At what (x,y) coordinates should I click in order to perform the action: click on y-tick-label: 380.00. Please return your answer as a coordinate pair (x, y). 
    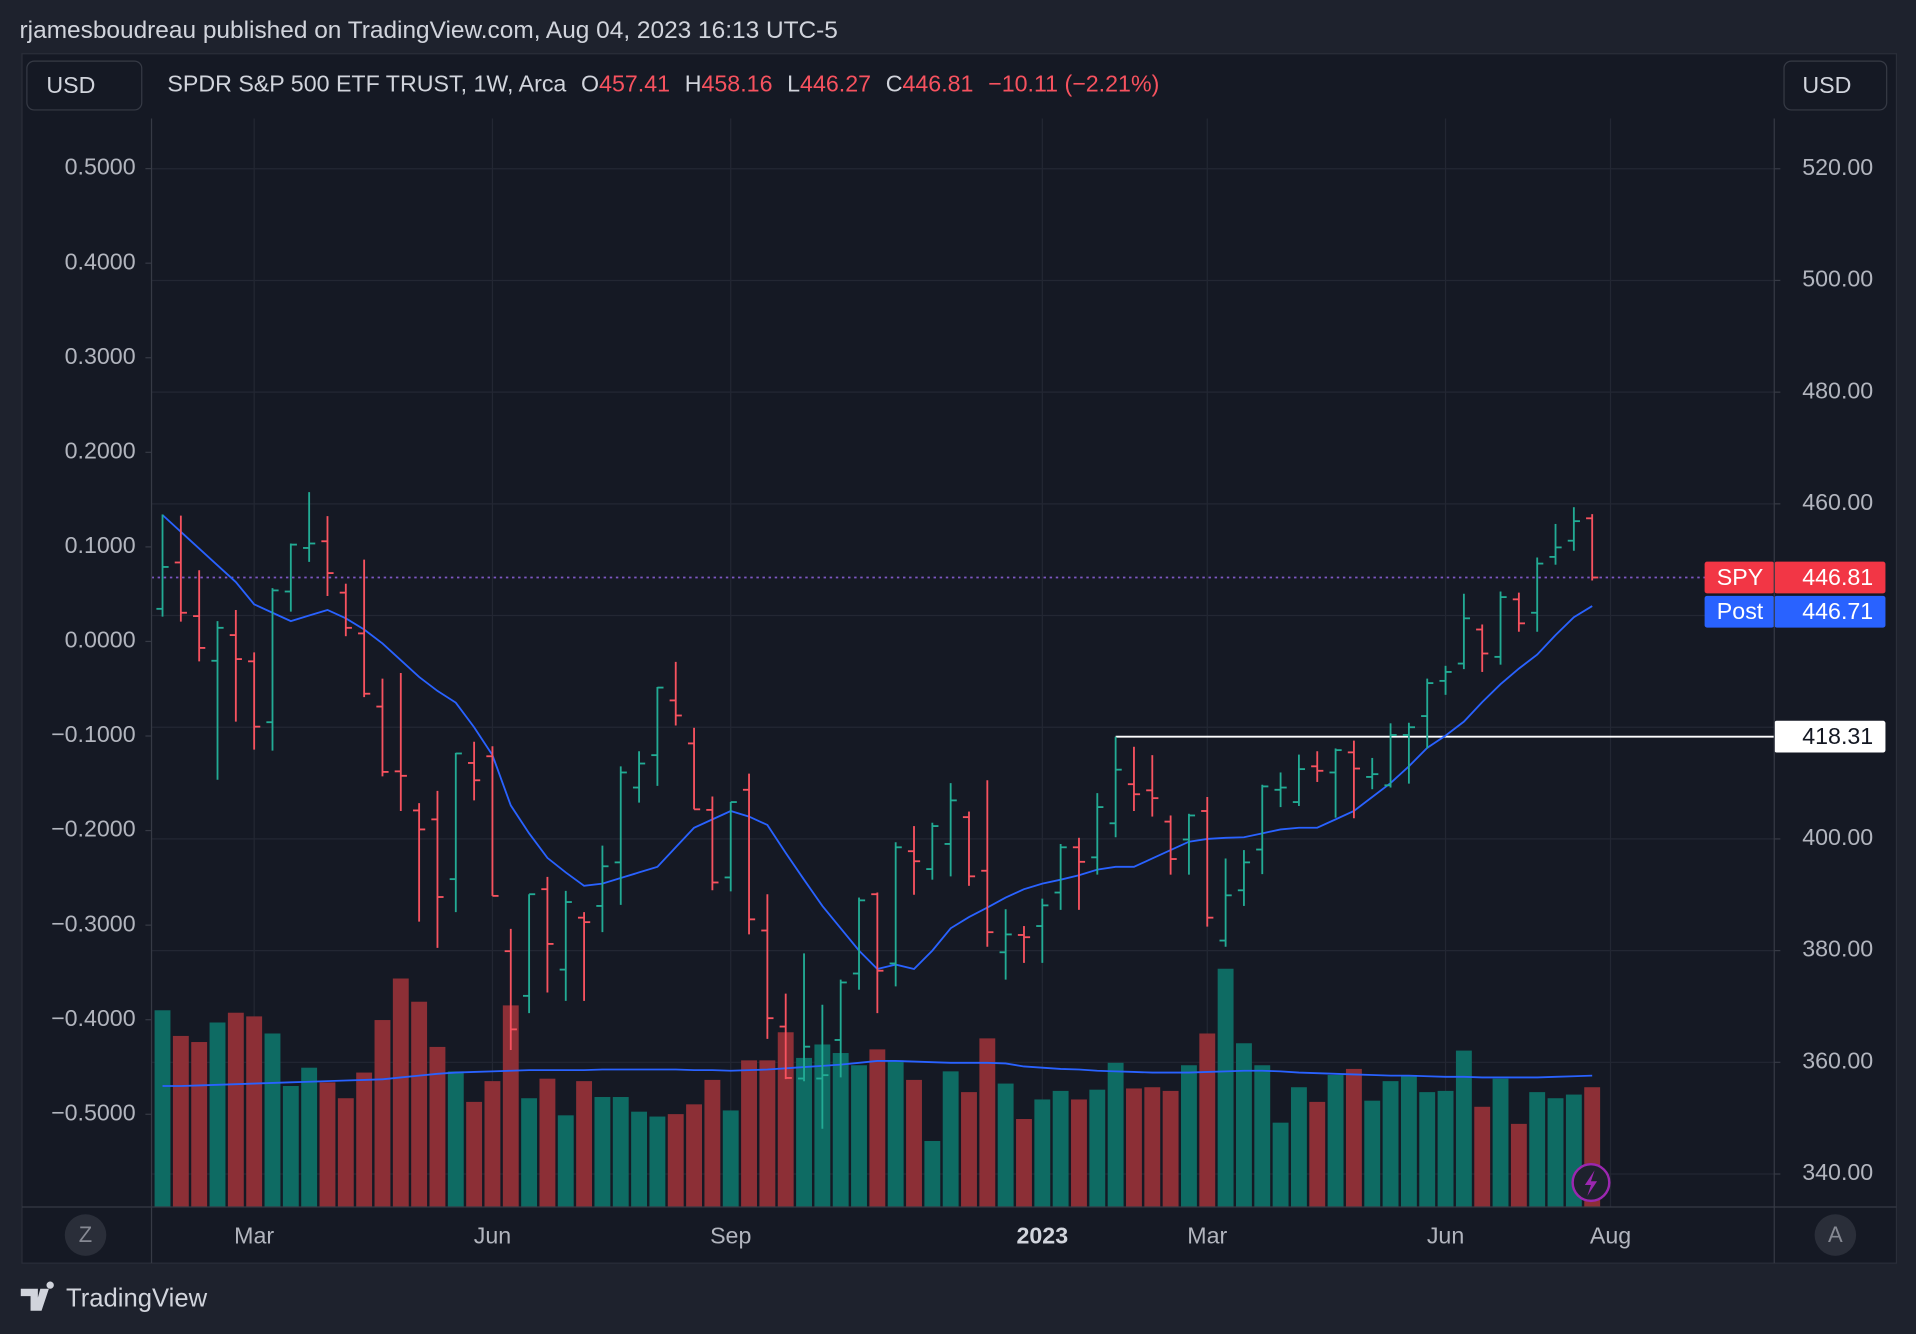
    Looking at the image, I should click on (1837, 949).